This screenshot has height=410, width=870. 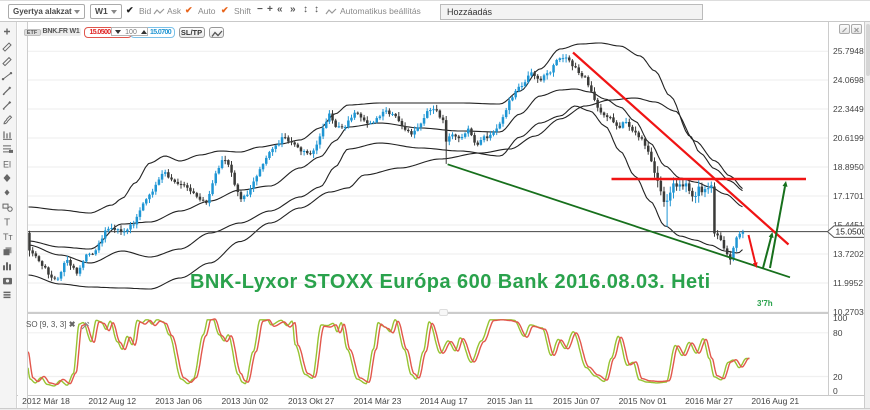 I want to click on svg-text: 15.0500, so click(x=851, y=232).